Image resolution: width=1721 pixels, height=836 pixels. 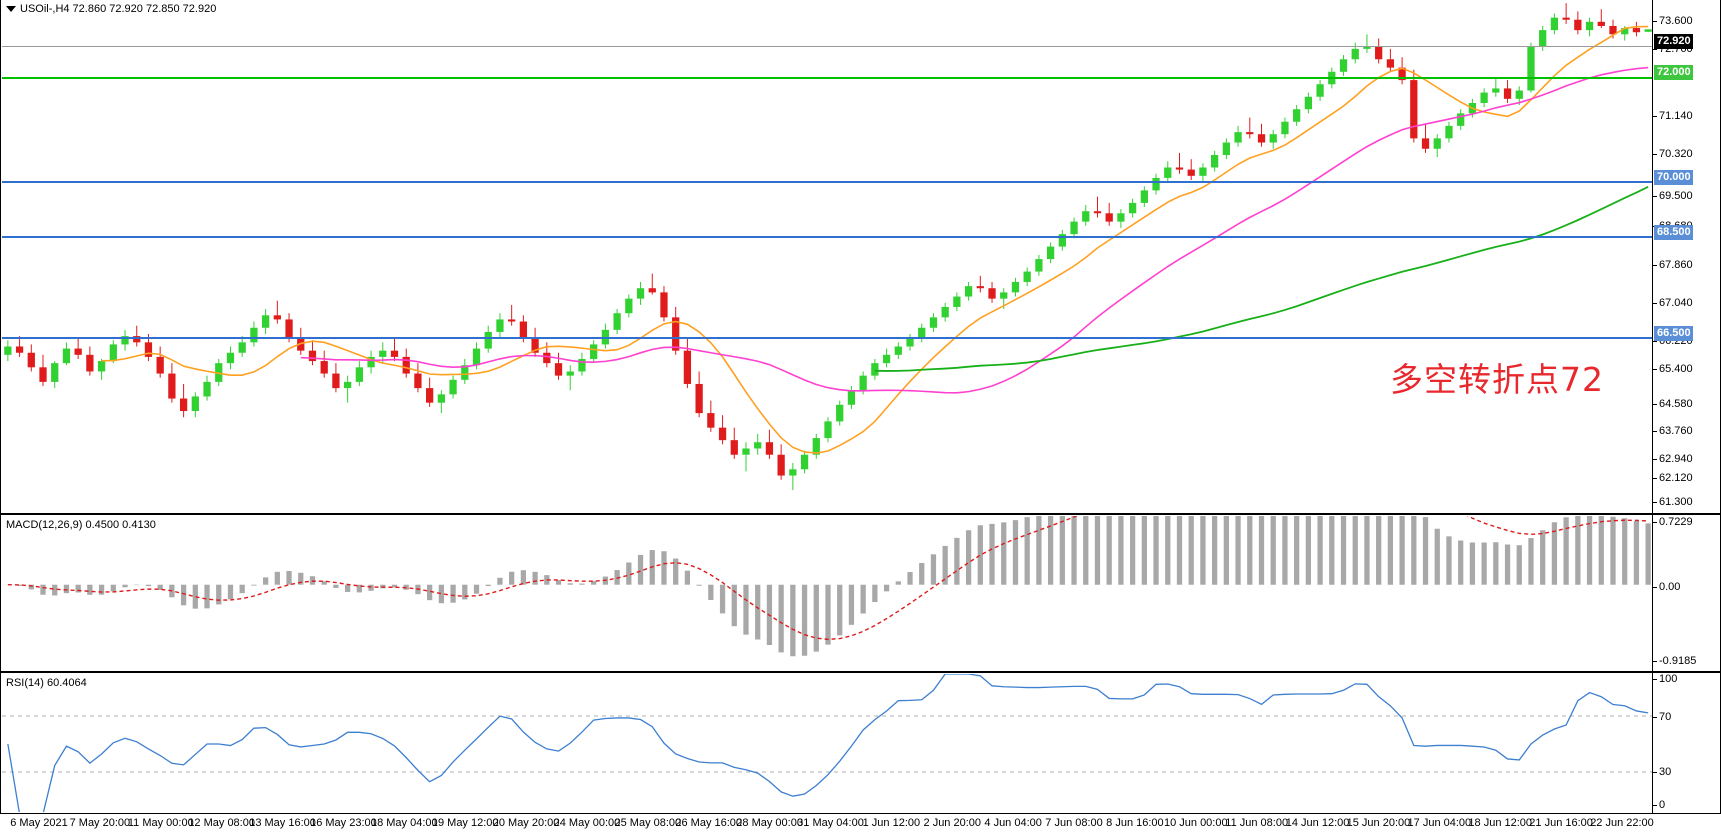 I want to click on time-tick-label: 11 May 00:00, so click(x=160, y=823).